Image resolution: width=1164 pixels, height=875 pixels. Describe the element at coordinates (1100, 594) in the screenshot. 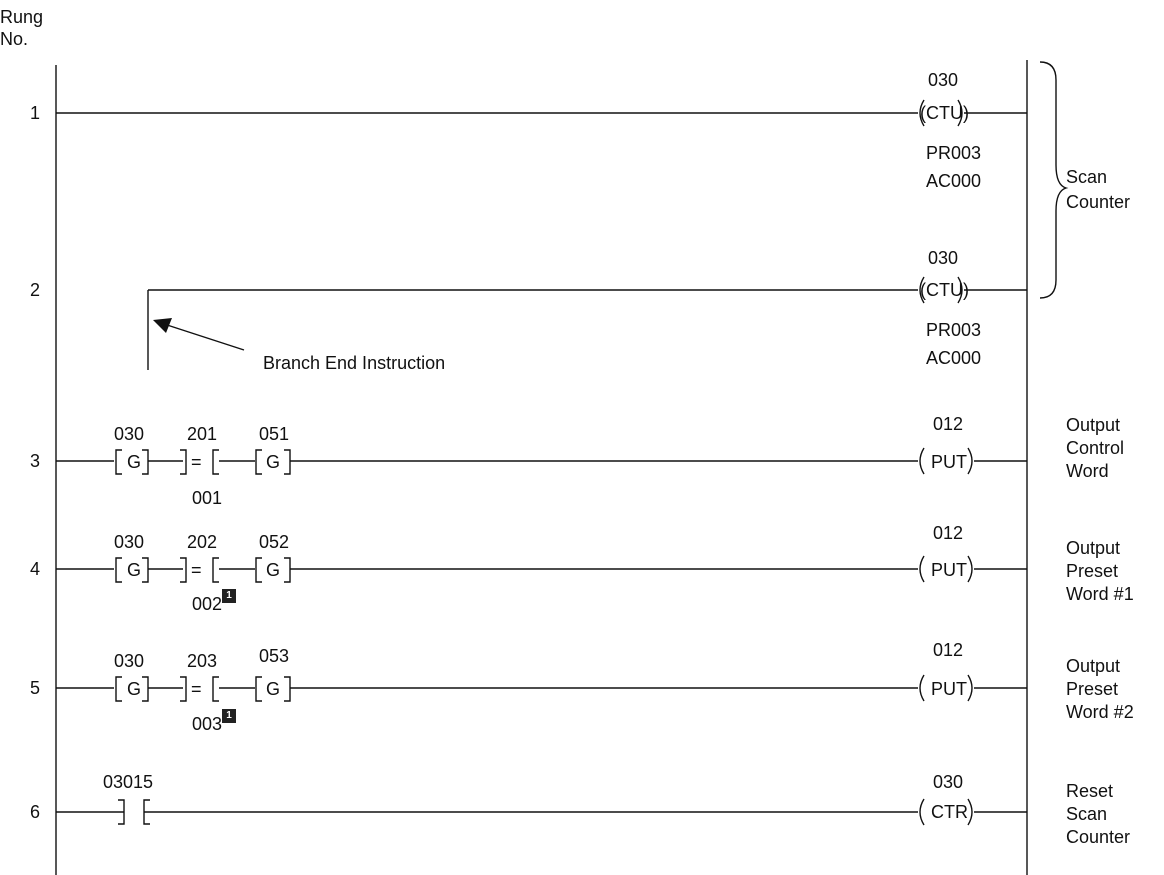

I see `rung-4-note-line-3: Word #1` at that location.